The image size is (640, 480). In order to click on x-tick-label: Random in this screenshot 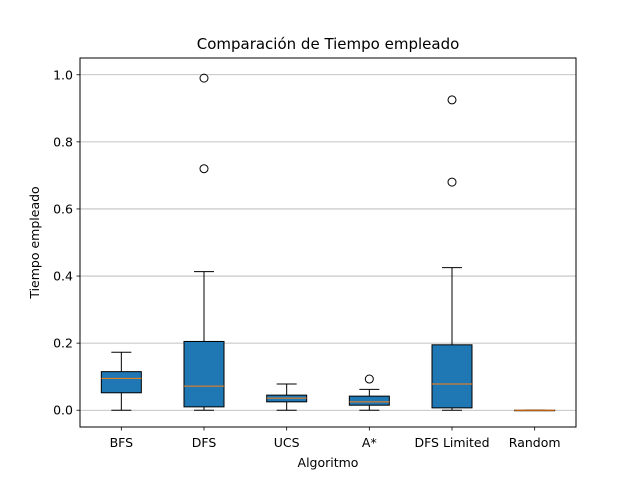, I will do `click(535, 442)`.